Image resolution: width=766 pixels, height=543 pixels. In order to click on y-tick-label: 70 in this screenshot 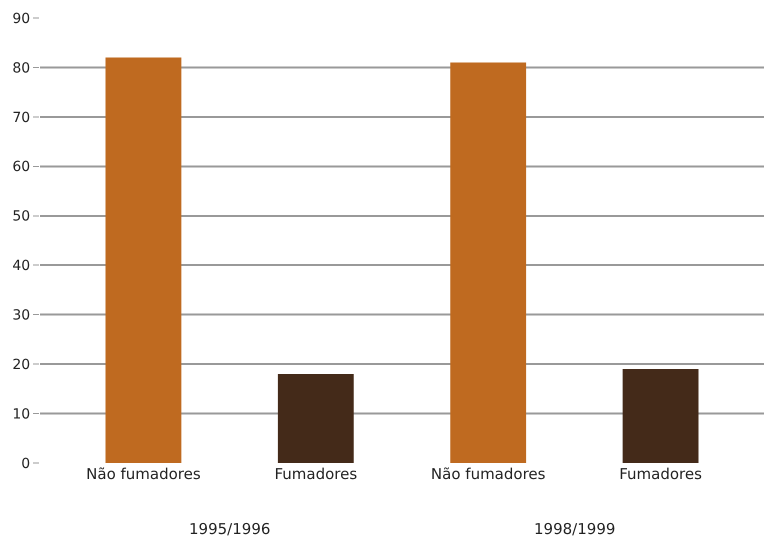, I will do `click(21, 118)`.